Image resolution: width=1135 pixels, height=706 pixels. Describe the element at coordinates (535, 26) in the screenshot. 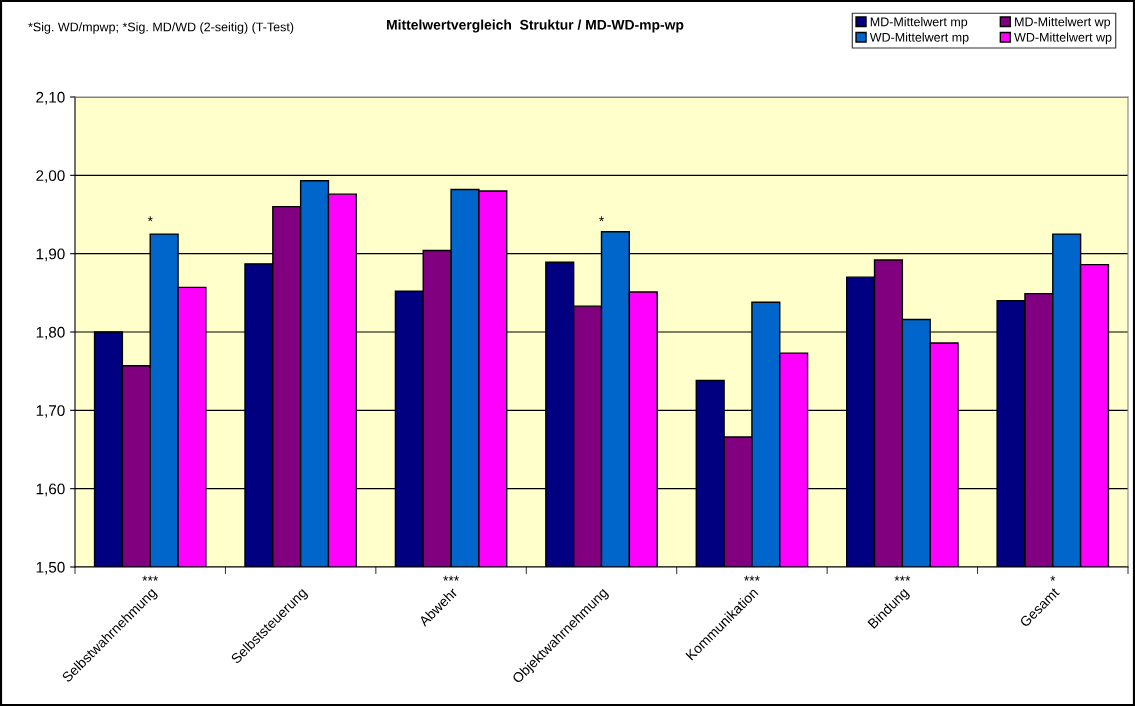

I see `chart-title: Mittelwertvergleich Struktur / MD-WD-mp-wp` at that location.